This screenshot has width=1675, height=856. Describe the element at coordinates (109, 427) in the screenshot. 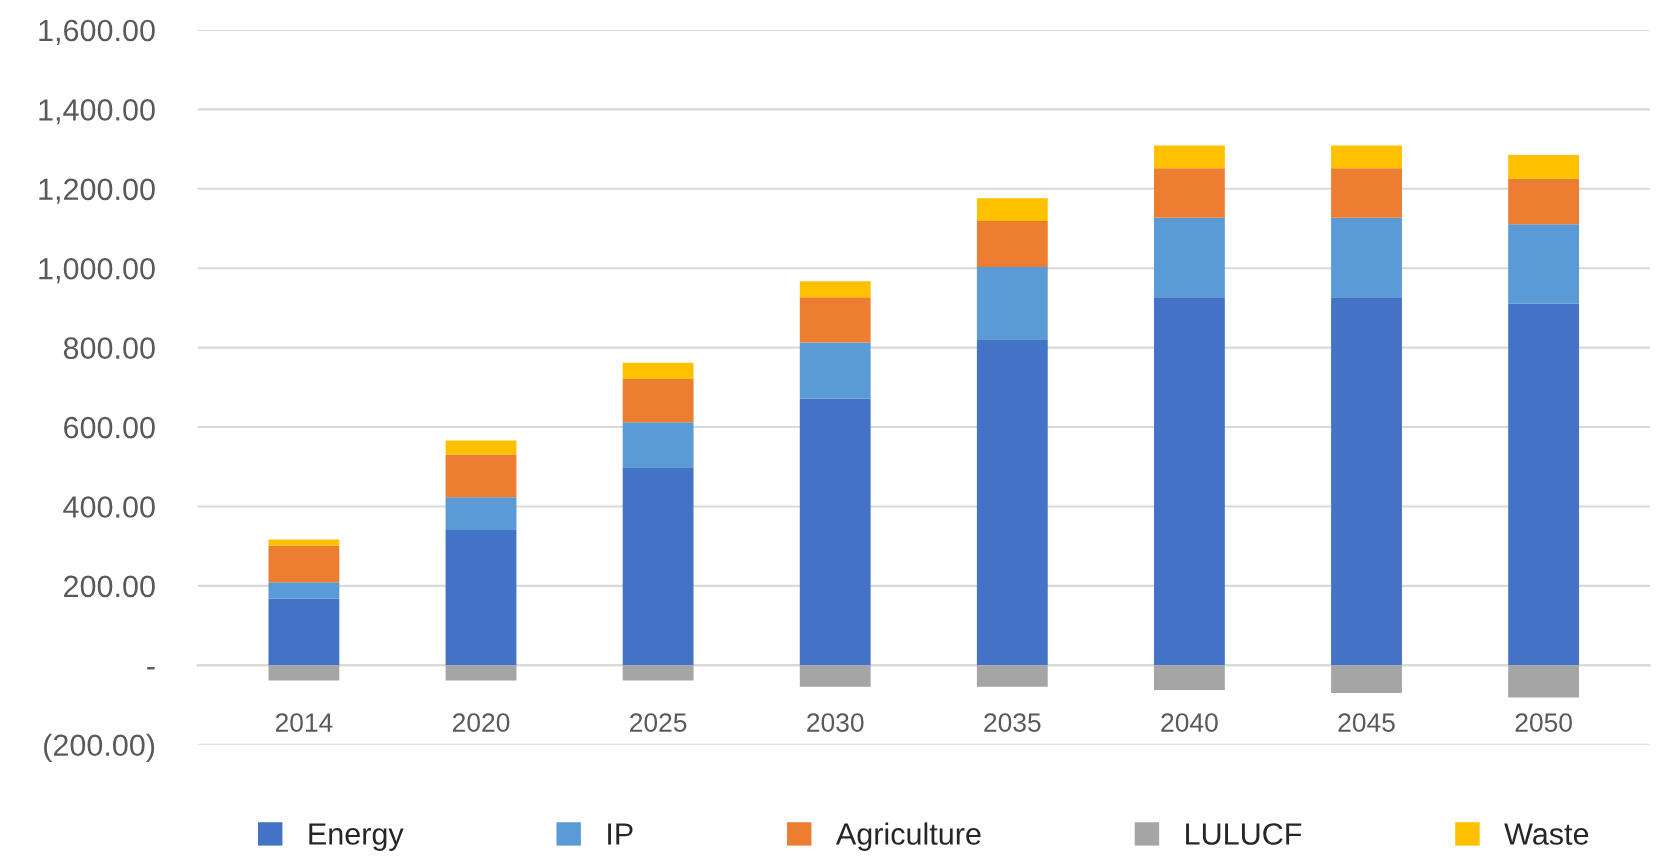

I see `y-tick-label: 600.00` at that location.